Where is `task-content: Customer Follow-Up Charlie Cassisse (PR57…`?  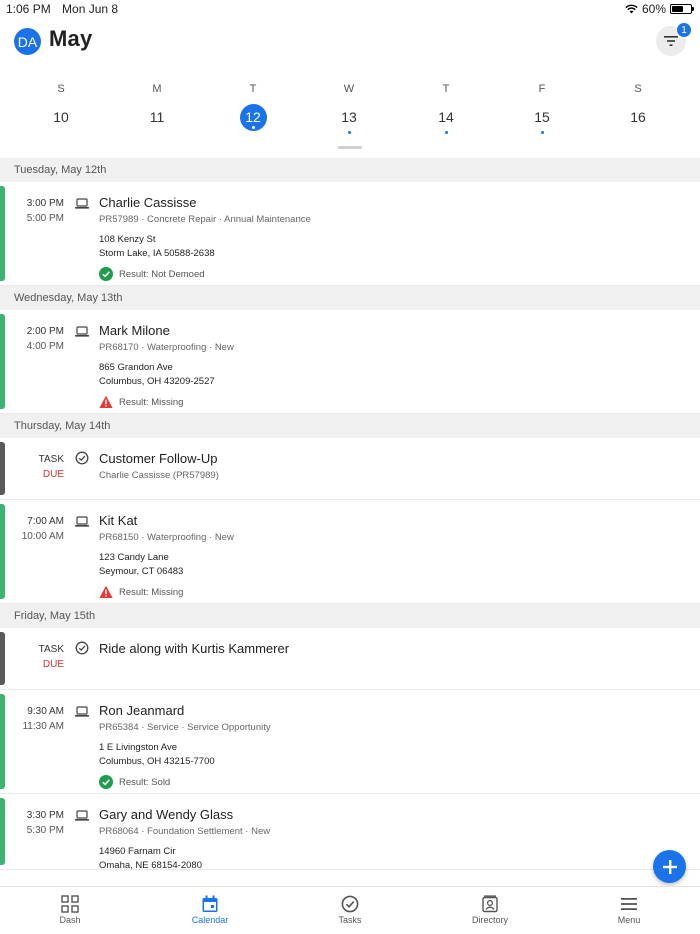 task-content: Customer Follow-Up Charlie Cassisse (PR57… is located at coordinates (394, 467).